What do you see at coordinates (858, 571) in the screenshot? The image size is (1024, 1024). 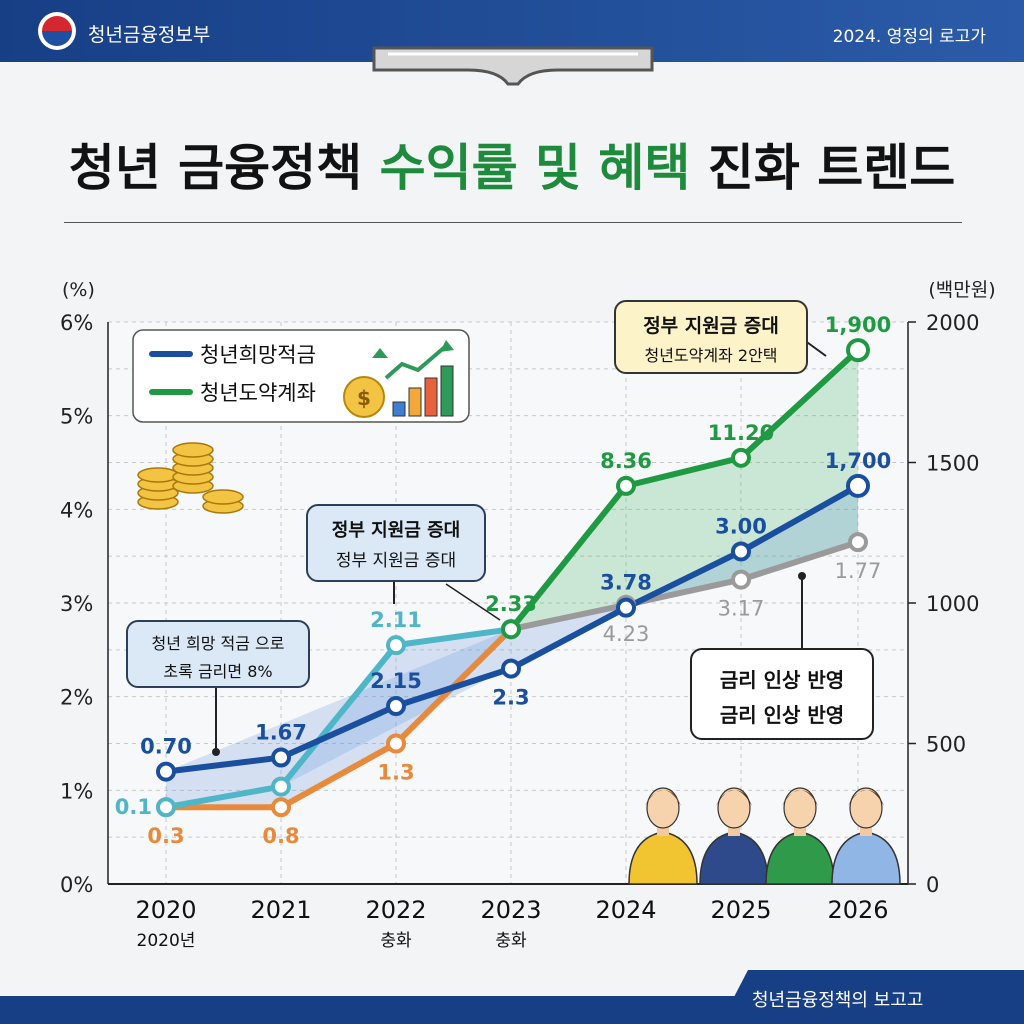 I see `data-label: 1.77` at bounding box center [858, 571].